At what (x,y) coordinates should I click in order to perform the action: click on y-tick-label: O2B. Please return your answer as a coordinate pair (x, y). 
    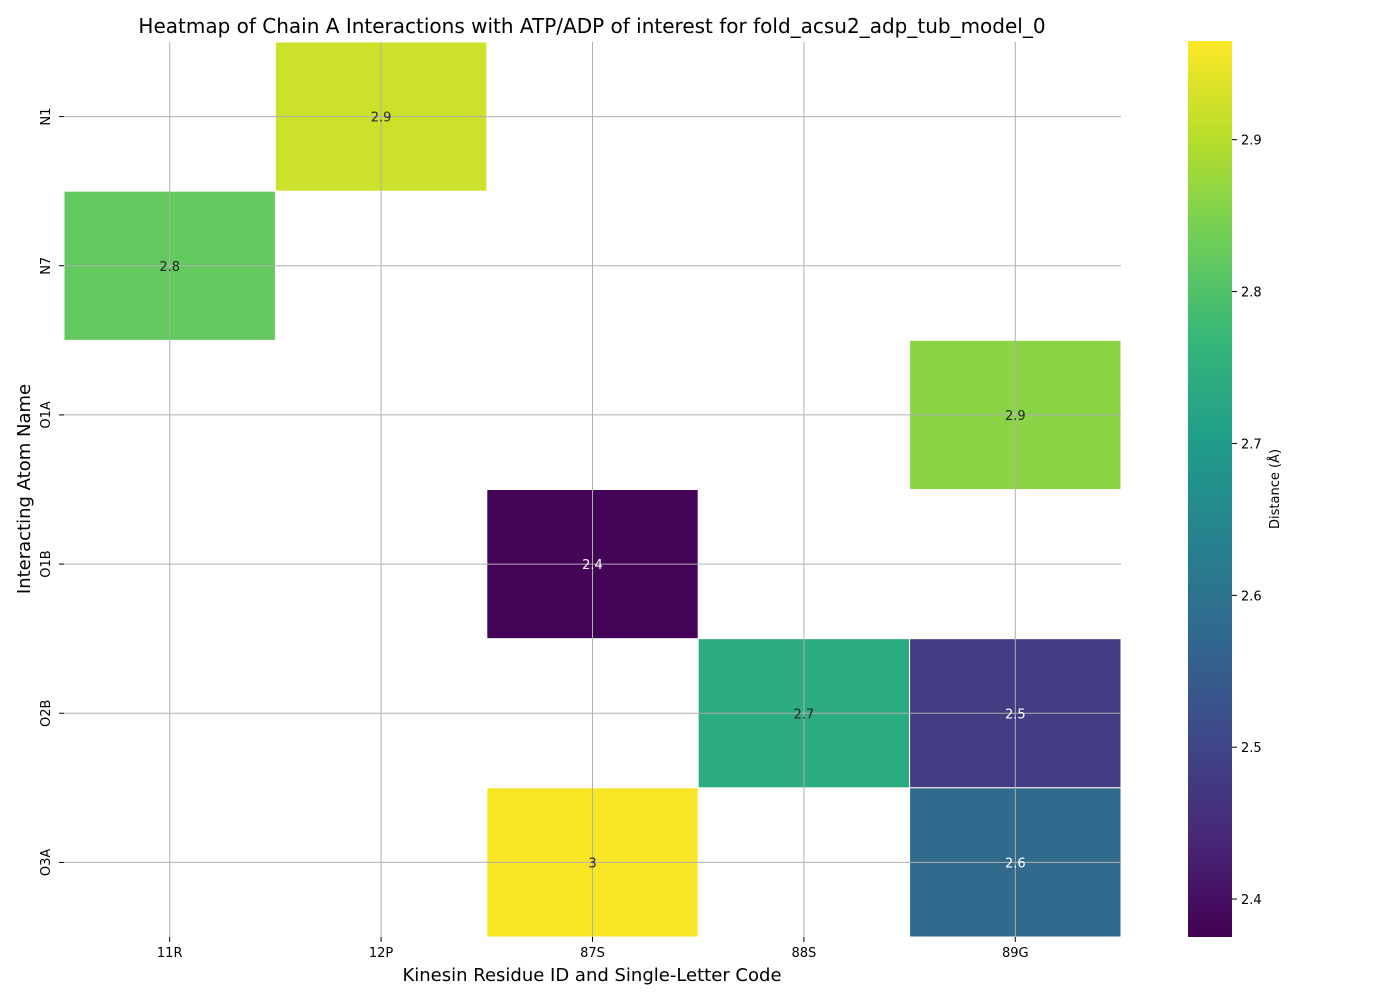
    Looking at the image, I should click on (46, 713).